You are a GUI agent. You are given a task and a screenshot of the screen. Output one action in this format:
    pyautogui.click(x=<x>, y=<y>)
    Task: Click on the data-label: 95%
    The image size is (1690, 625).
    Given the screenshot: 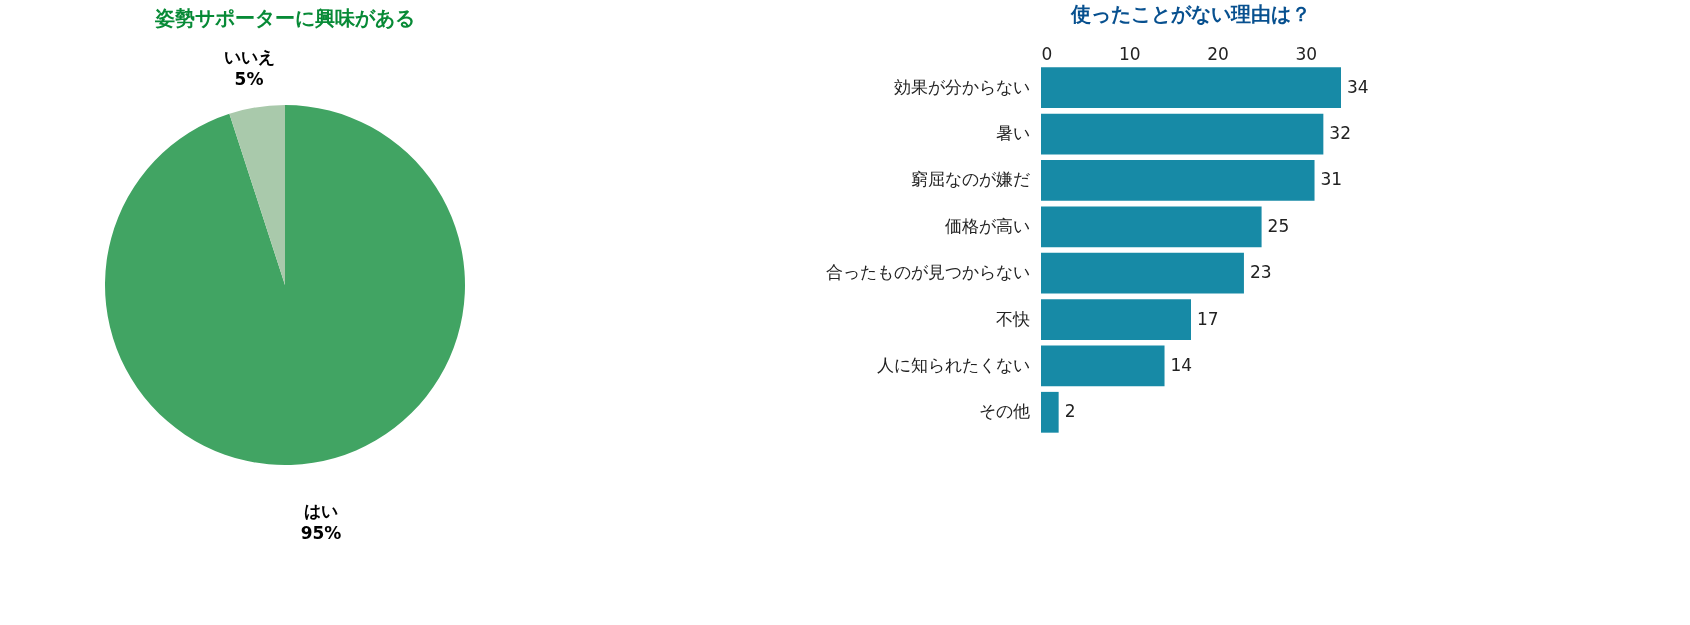 What is the action you would take?
    pyautogui.click(x=321, y=533)
    